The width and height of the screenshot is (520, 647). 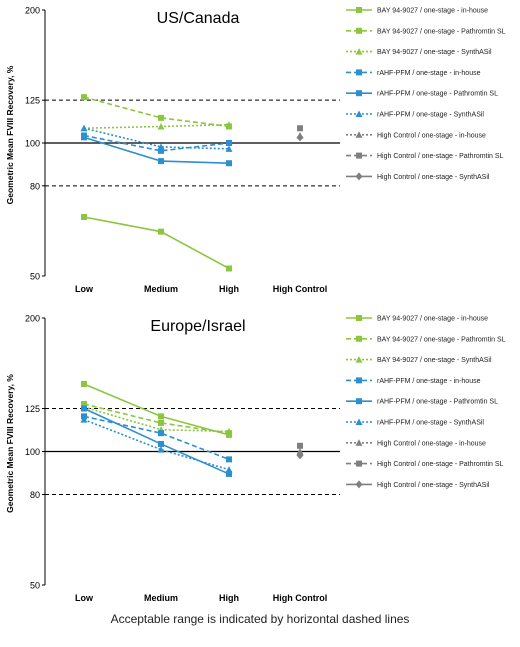 I want to click on chart-title: US/Canada, so click(x=198, y=18).